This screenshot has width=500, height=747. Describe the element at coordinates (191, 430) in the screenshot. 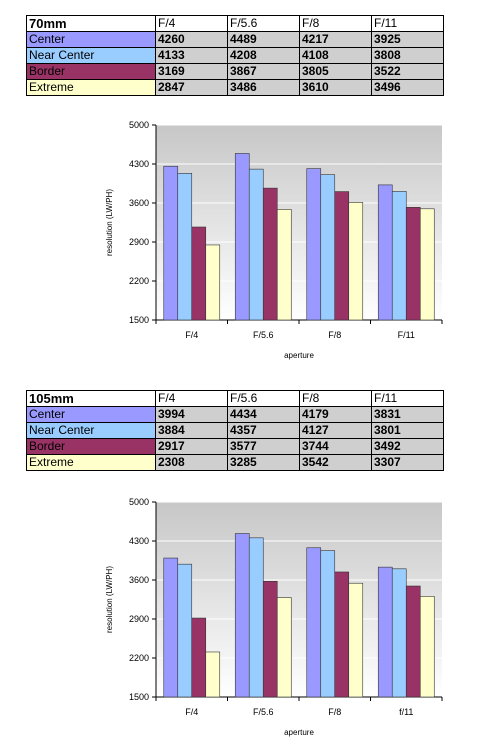

I see `table-cell: 3884` at that location.